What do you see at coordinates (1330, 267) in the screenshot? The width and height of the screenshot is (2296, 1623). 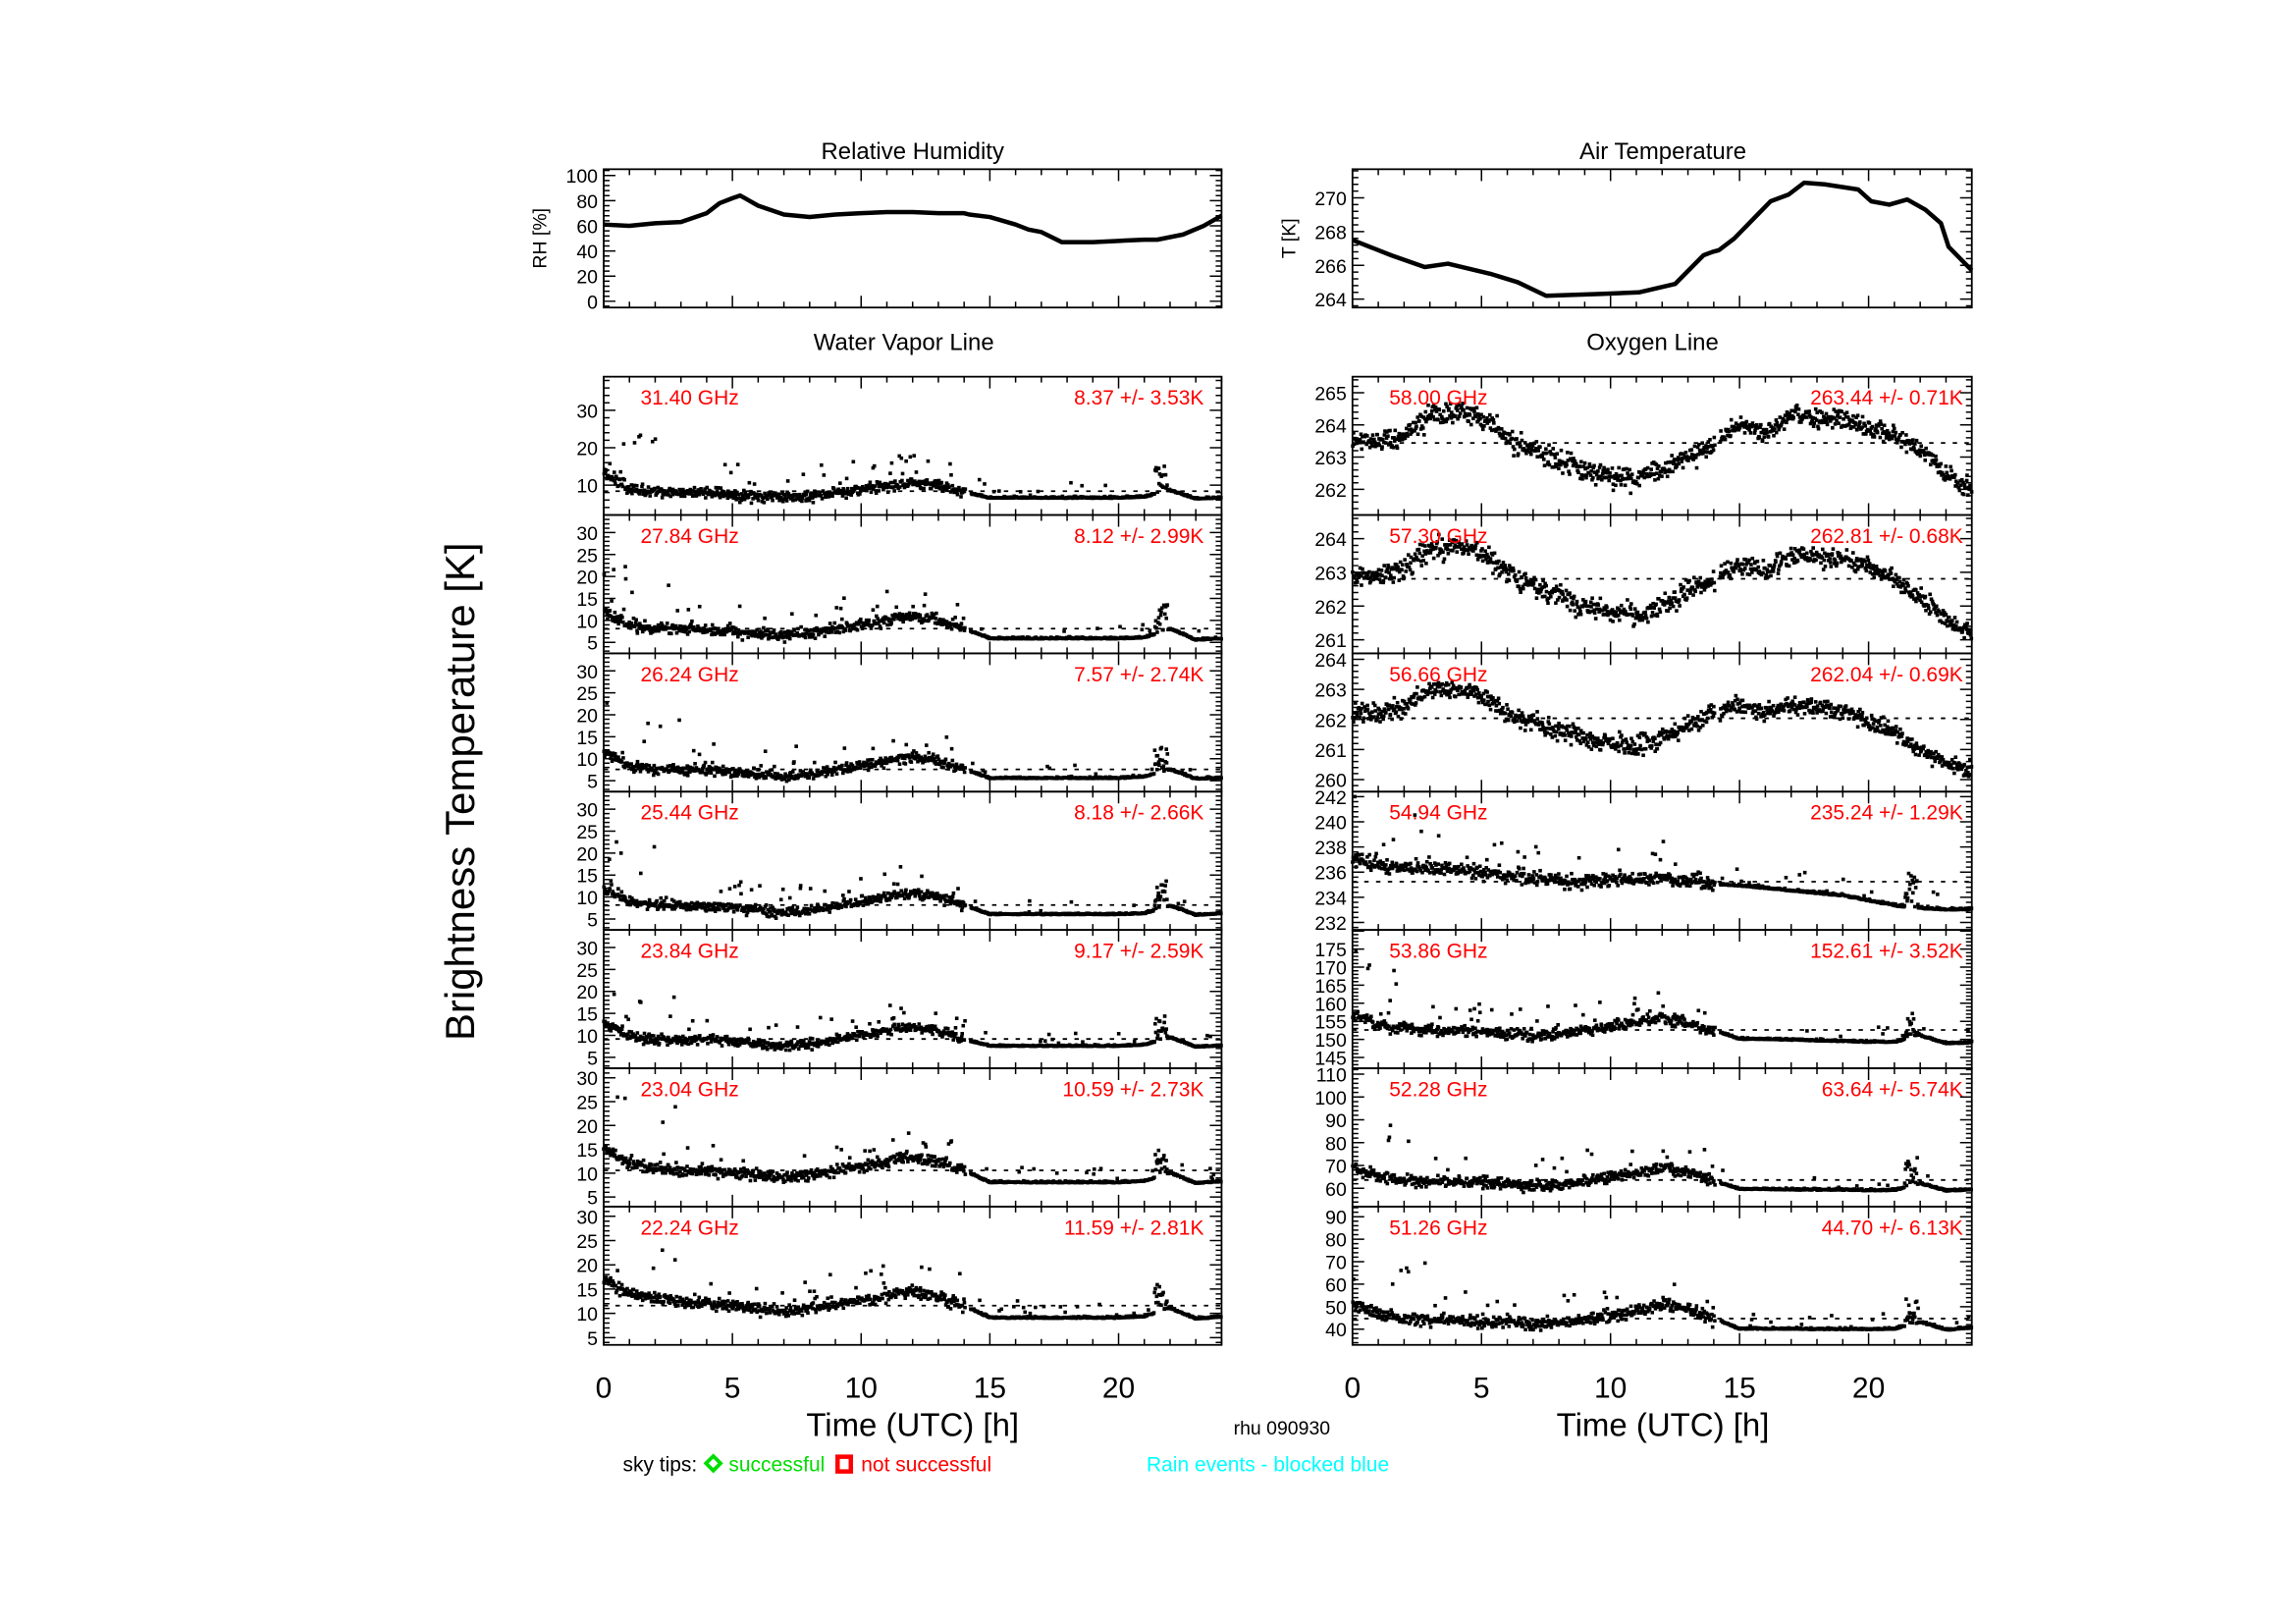 I see `y-tick-label: 266` at bounding box center [1330, 267].